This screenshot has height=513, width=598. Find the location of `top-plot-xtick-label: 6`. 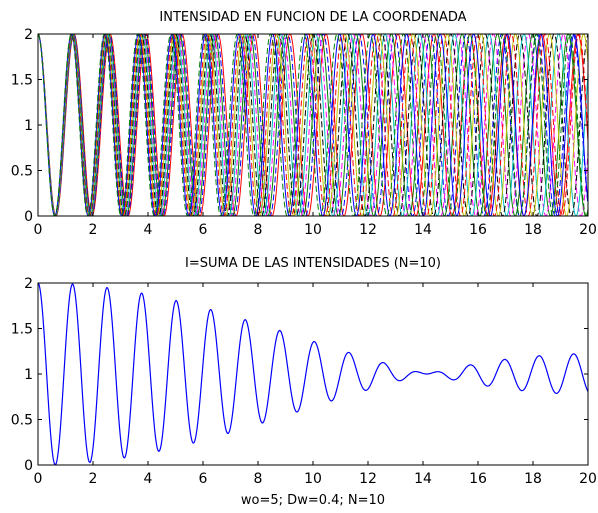

top-plot-xtick-label: 6 is located at coordinates (203, 230).